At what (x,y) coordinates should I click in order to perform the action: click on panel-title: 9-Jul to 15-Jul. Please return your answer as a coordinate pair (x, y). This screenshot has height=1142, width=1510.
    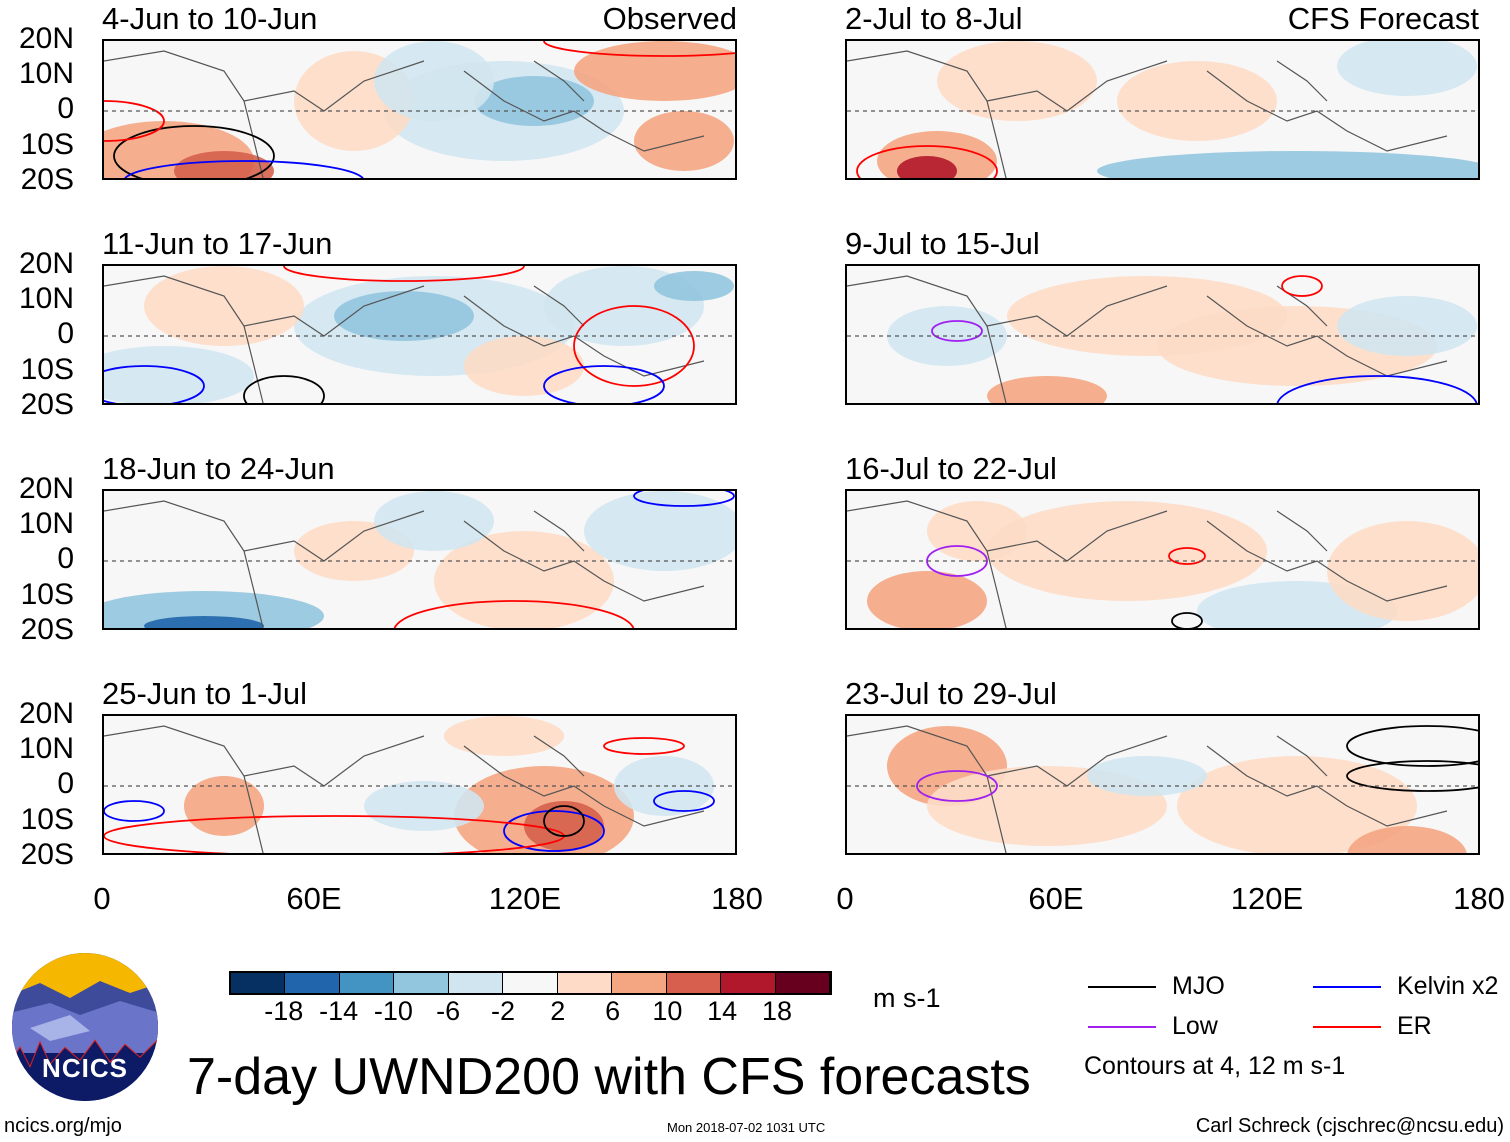
    Looking at the image, I should click on (942, 243).